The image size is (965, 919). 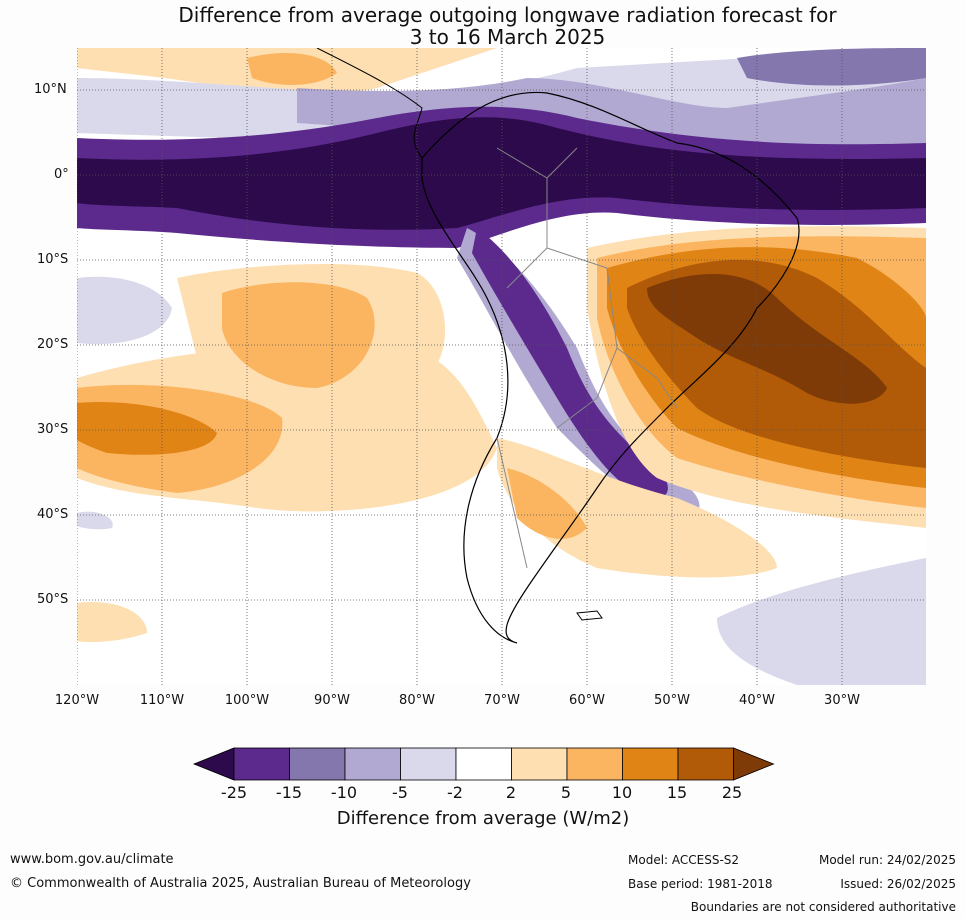 I want to click on lat-label-20s: 20°S, so click(x=53, y=344).